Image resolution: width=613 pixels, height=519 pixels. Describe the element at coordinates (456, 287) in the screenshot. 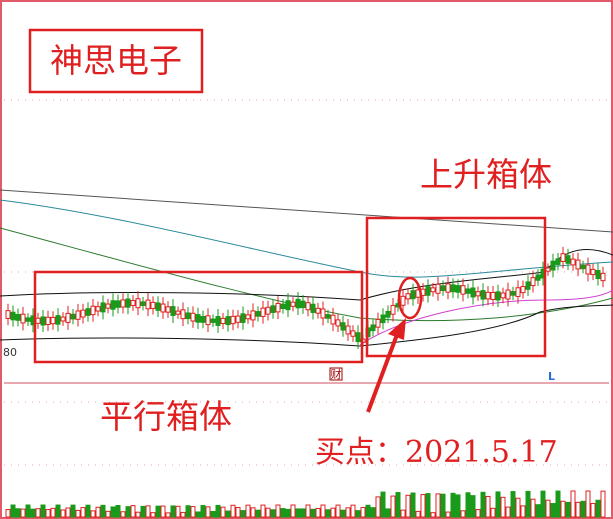

I see `rising-box` at that location.